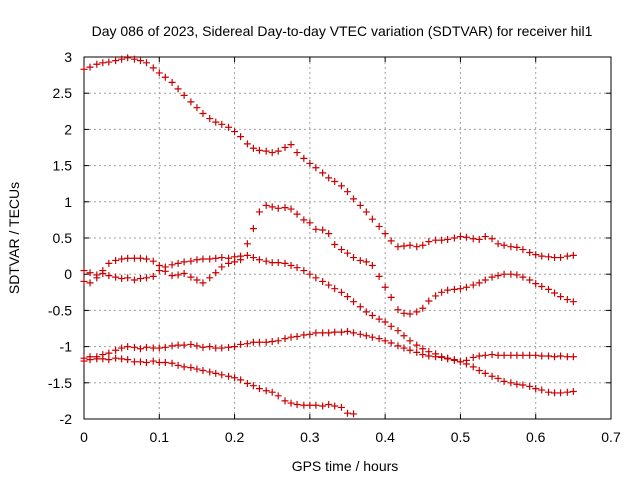 Image resolution: width=640 pixels, height=480 pixels. Describe the element at coordinates (461, 437) in the screenshot. I see `x-tick-label: 0.5` at that location.